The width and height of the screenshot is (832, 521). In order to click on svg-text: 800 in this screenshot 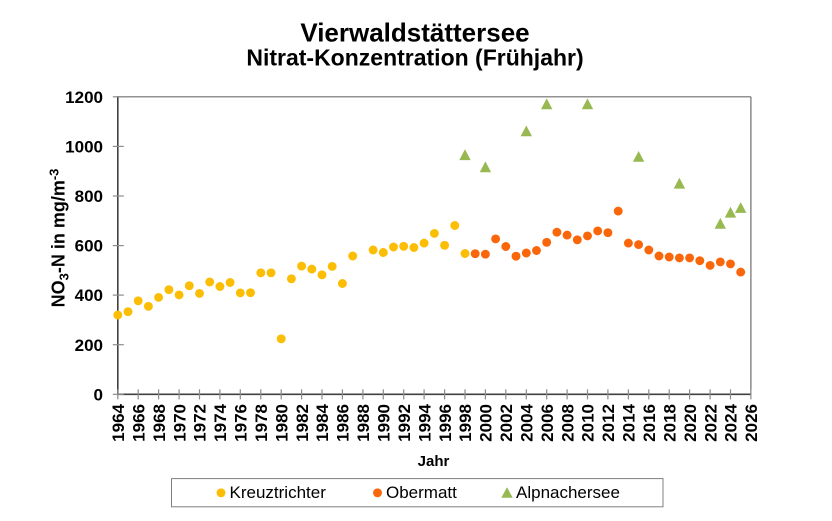, I will do `click(89, 196)`.